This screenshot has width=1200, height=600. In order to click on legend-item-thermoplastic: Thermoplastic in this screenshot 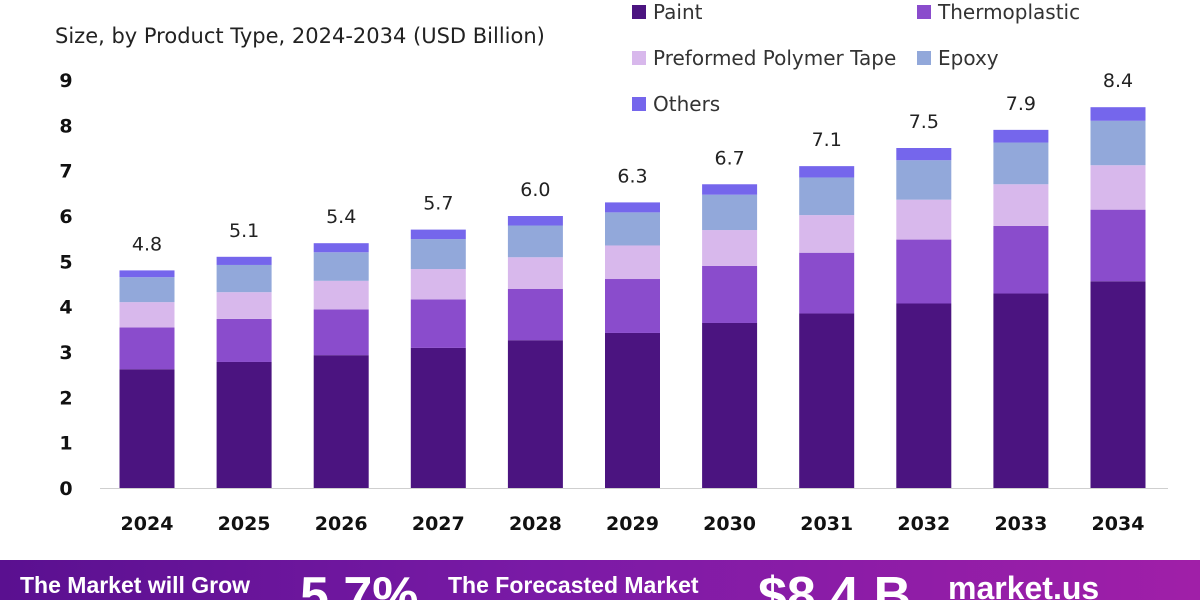, I will do `click(998, 12)`.